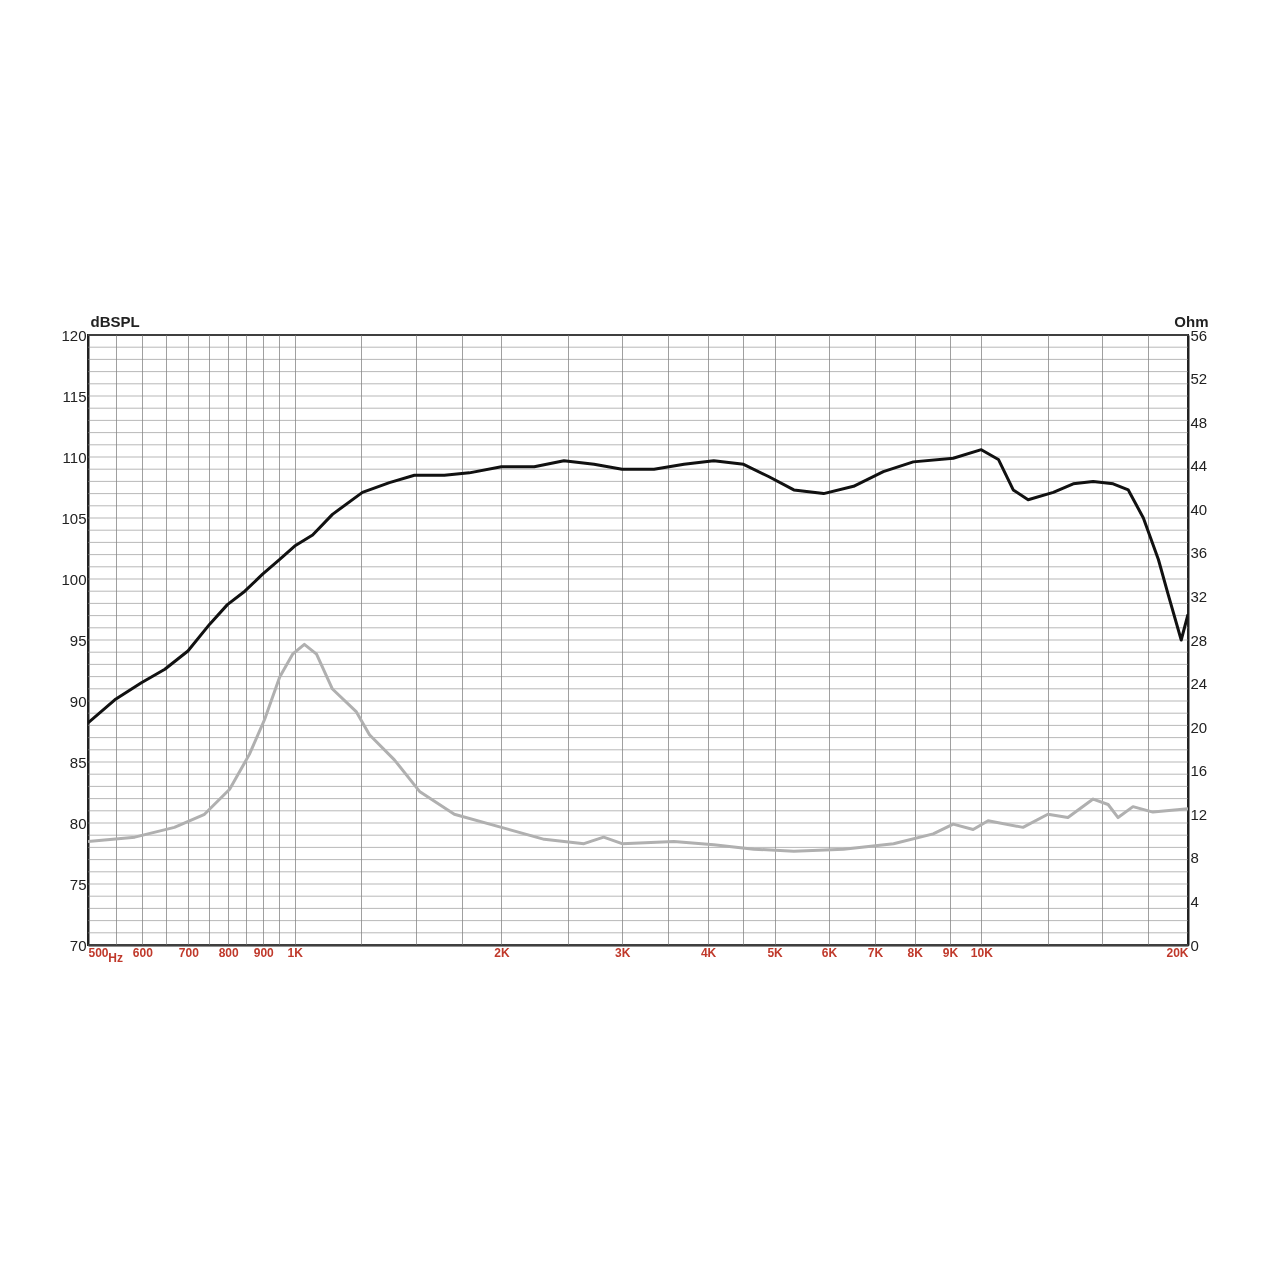  I want to click on y2-tick-label: 40, so click(1199, 509).